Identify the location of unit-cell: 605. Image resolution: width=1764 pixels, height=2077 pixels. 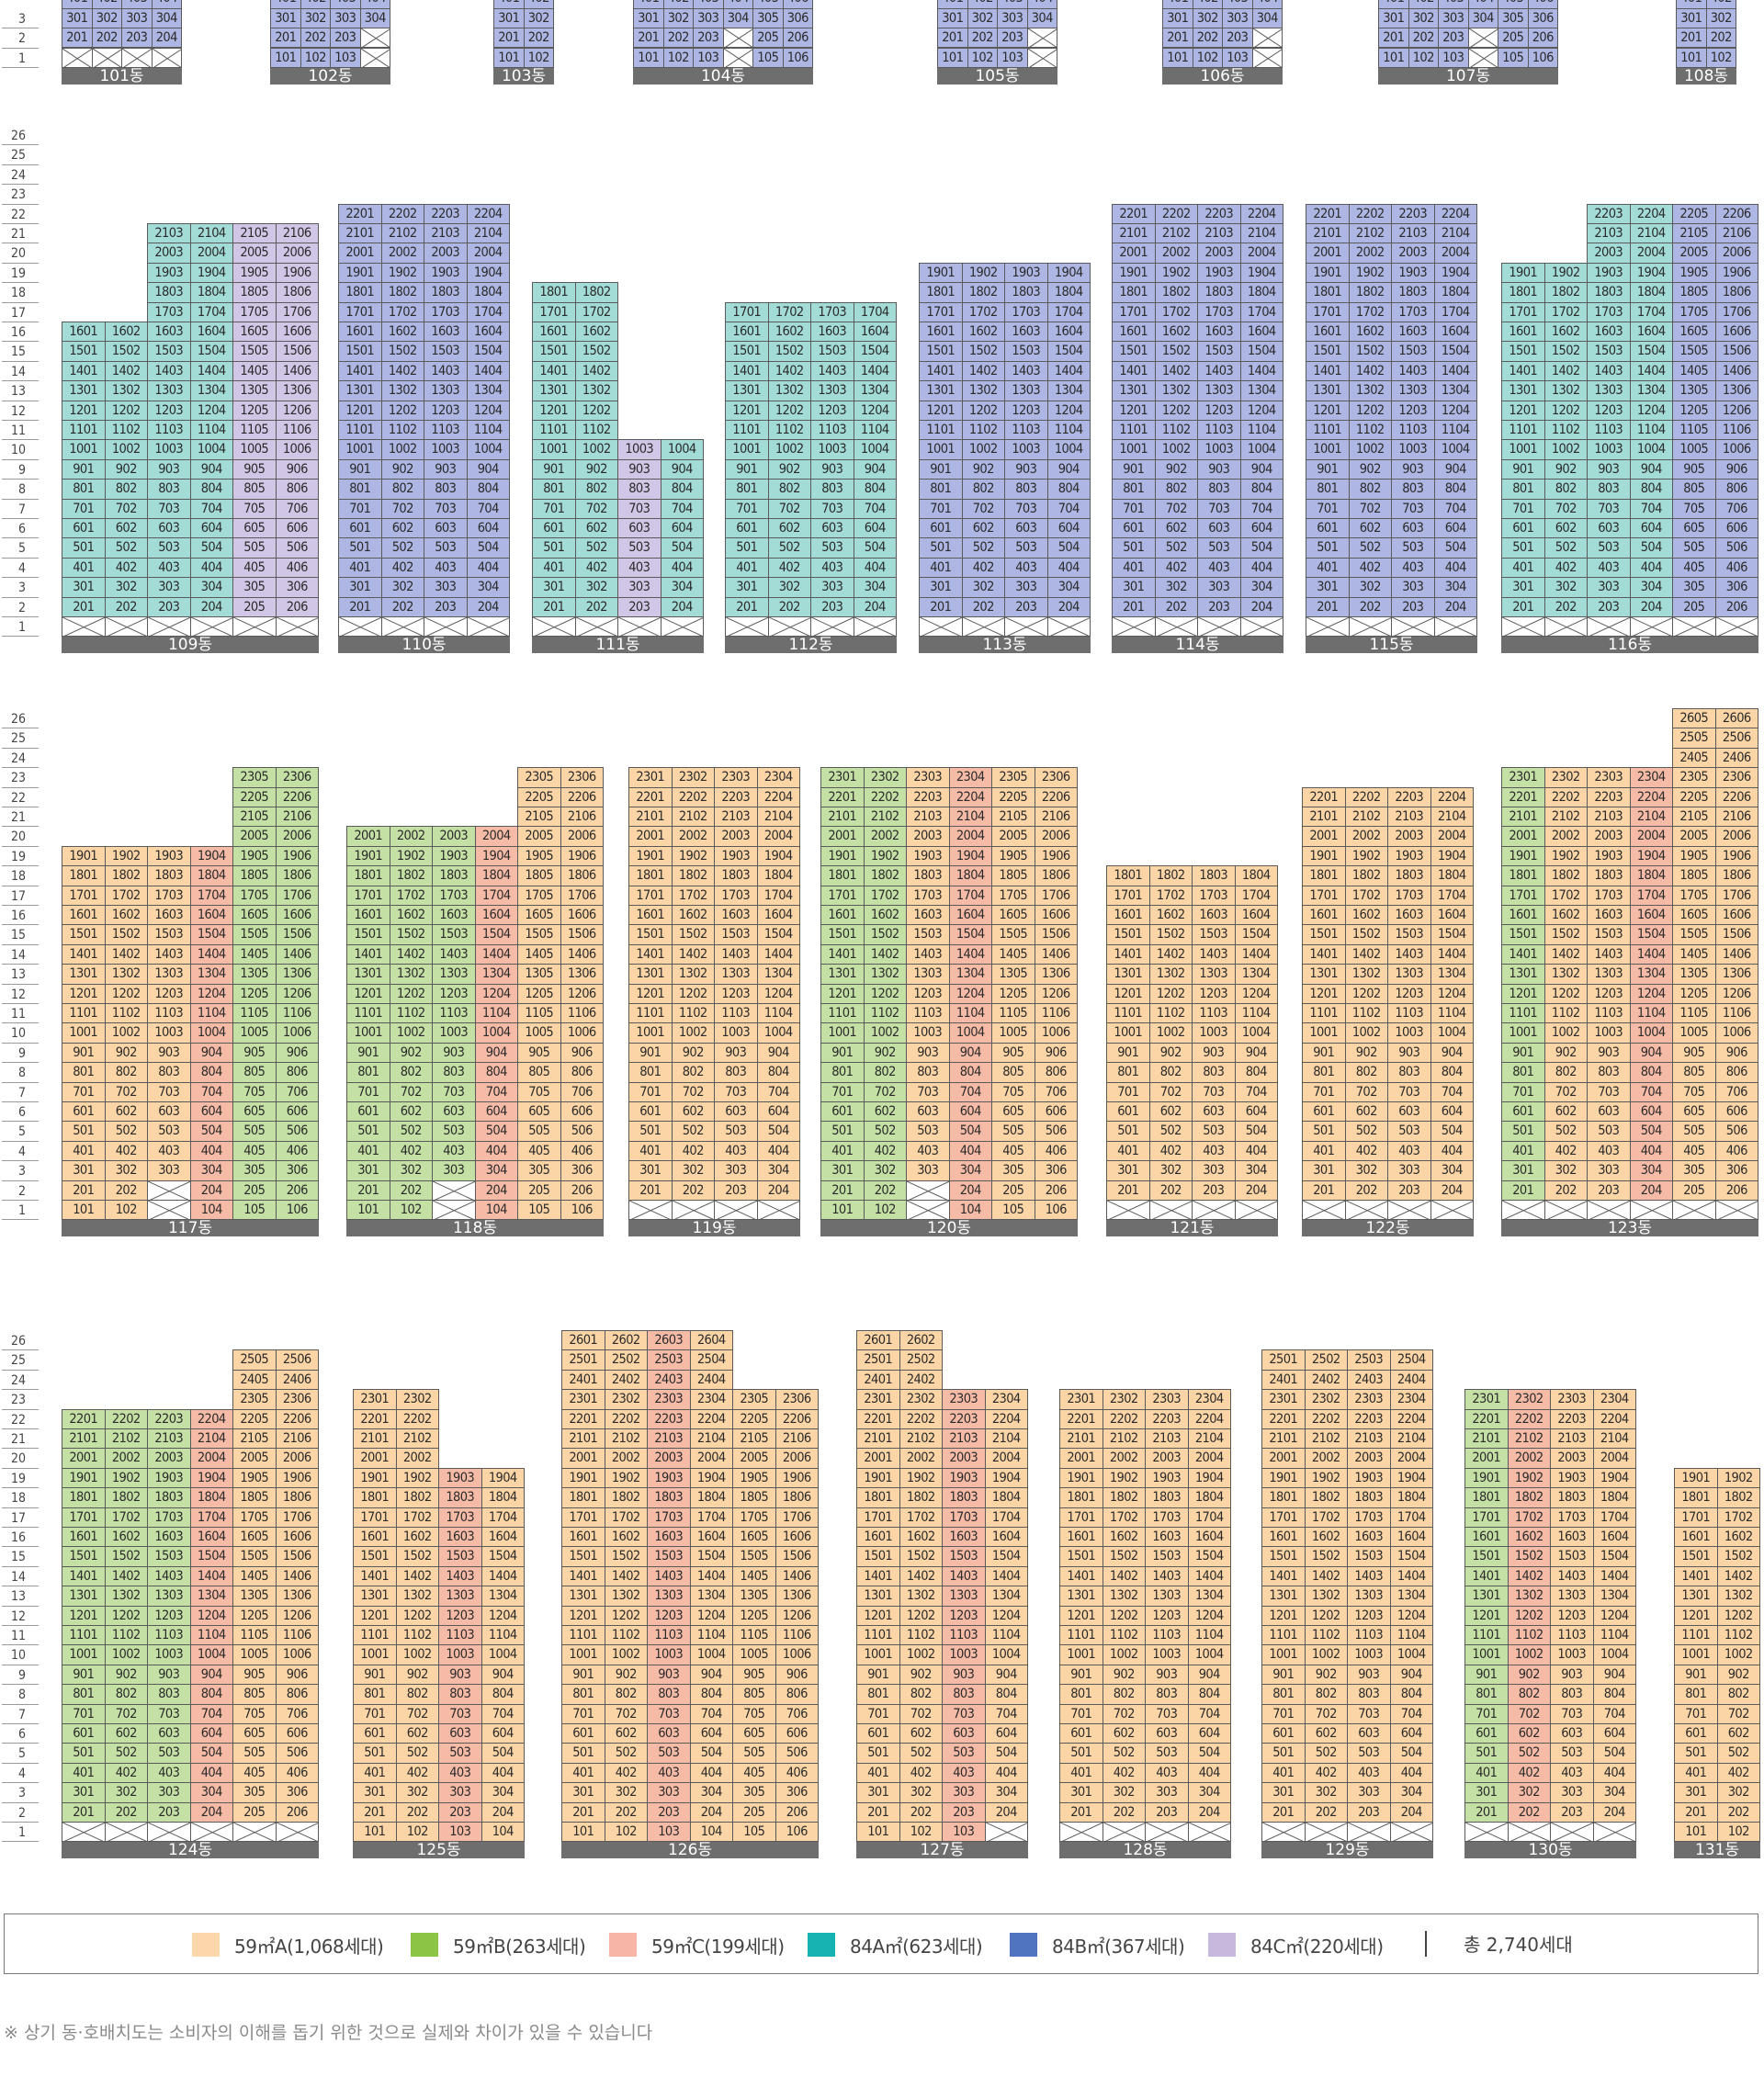
(1694, 1112).